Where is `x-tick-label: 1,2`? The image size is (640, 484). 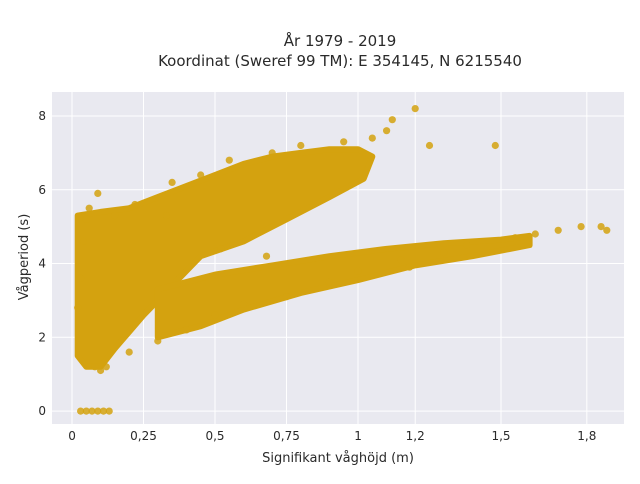 x-tick-label: 1,2 is located at coordinates (415, 436).